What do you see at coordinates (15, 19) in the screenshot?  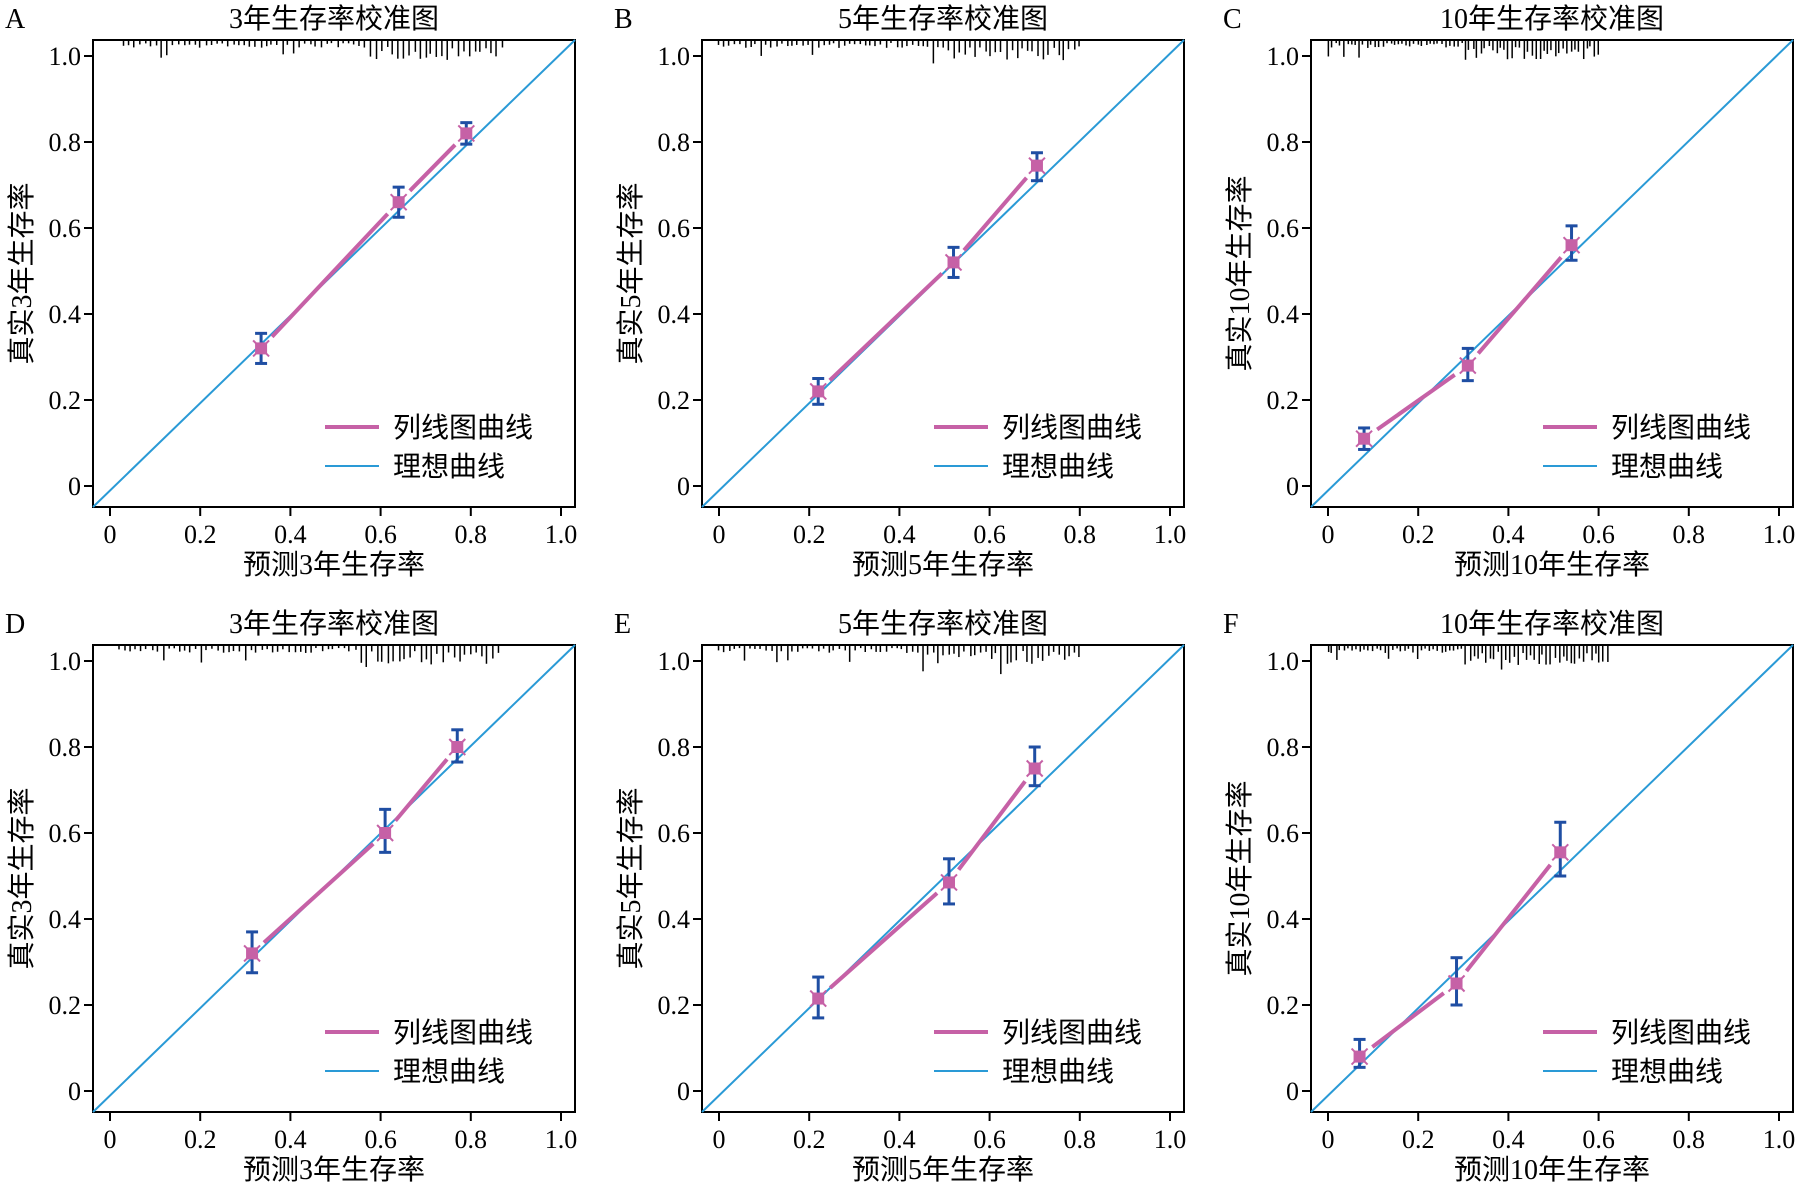 I see `panel-letter: A` at bounding box center [15, 19].